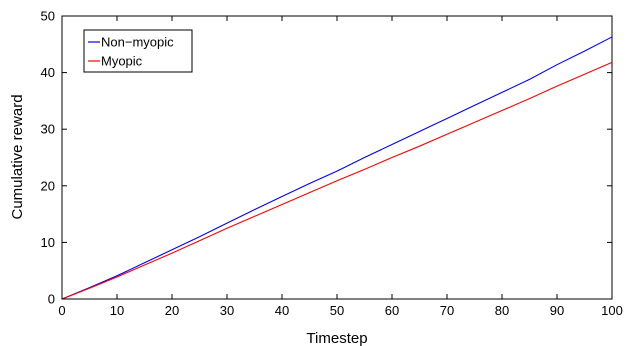 This screenshot has width=628, height=346. Describe the element at coordinates (392, 310) in the screenshot. I see `x-tick-label-6: 60` at that location.